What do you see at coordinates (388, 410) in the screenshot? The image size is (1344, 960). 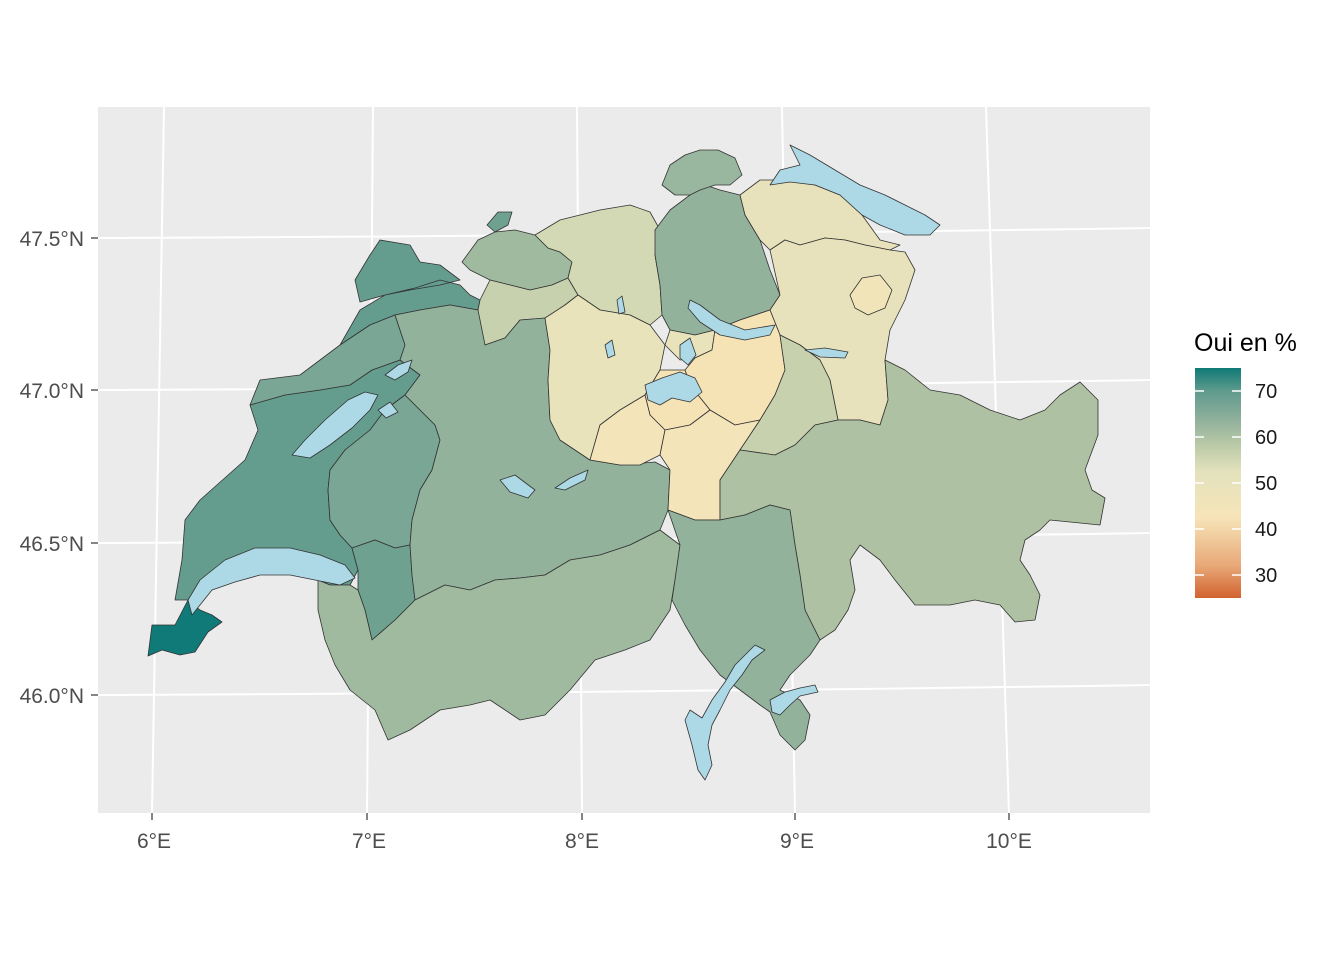 I see `lake-murten` at bounding box center [388, 410].